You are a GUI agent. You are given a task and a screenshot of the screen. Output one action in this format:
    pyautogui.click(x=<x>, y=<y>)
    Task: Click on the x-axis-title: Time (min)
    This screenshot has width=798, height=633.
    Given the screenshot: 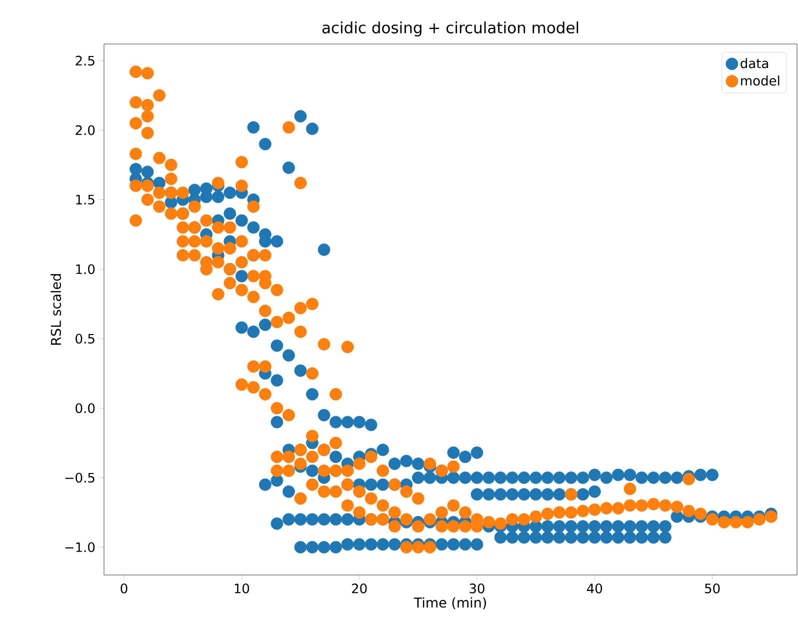 What is the action you would take?
    pyautogui.click(x=450, y=603)
    